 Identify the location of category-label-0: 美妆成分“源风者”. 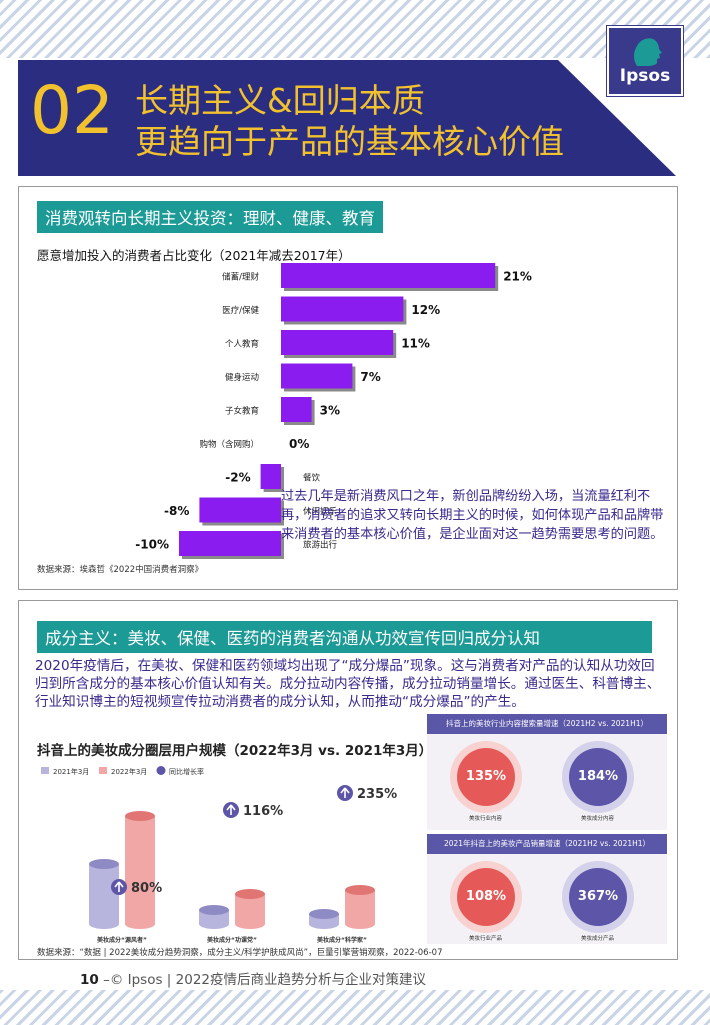
(121, 940).